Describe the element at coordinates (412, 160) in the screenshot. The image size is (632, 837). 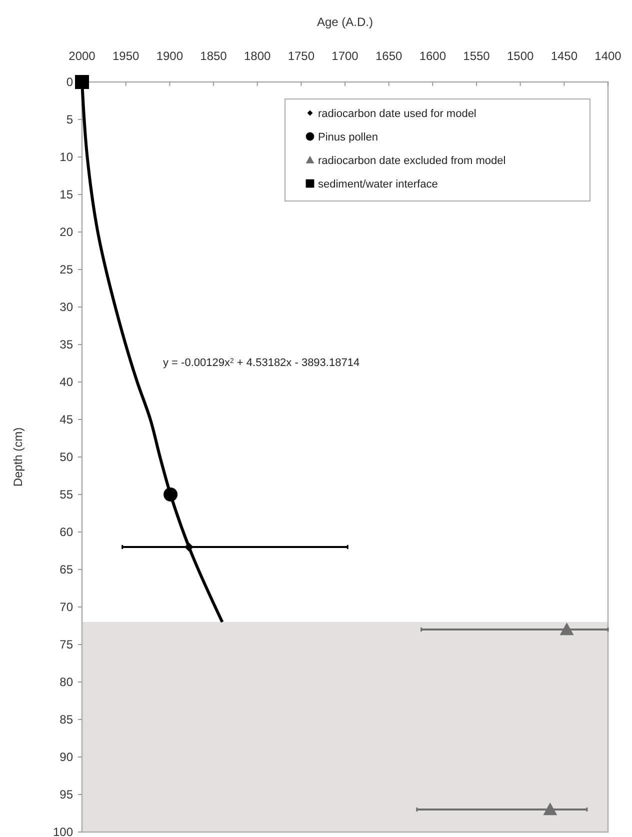
I see `legend-label: radiocarbon date excluded from model` at that location.